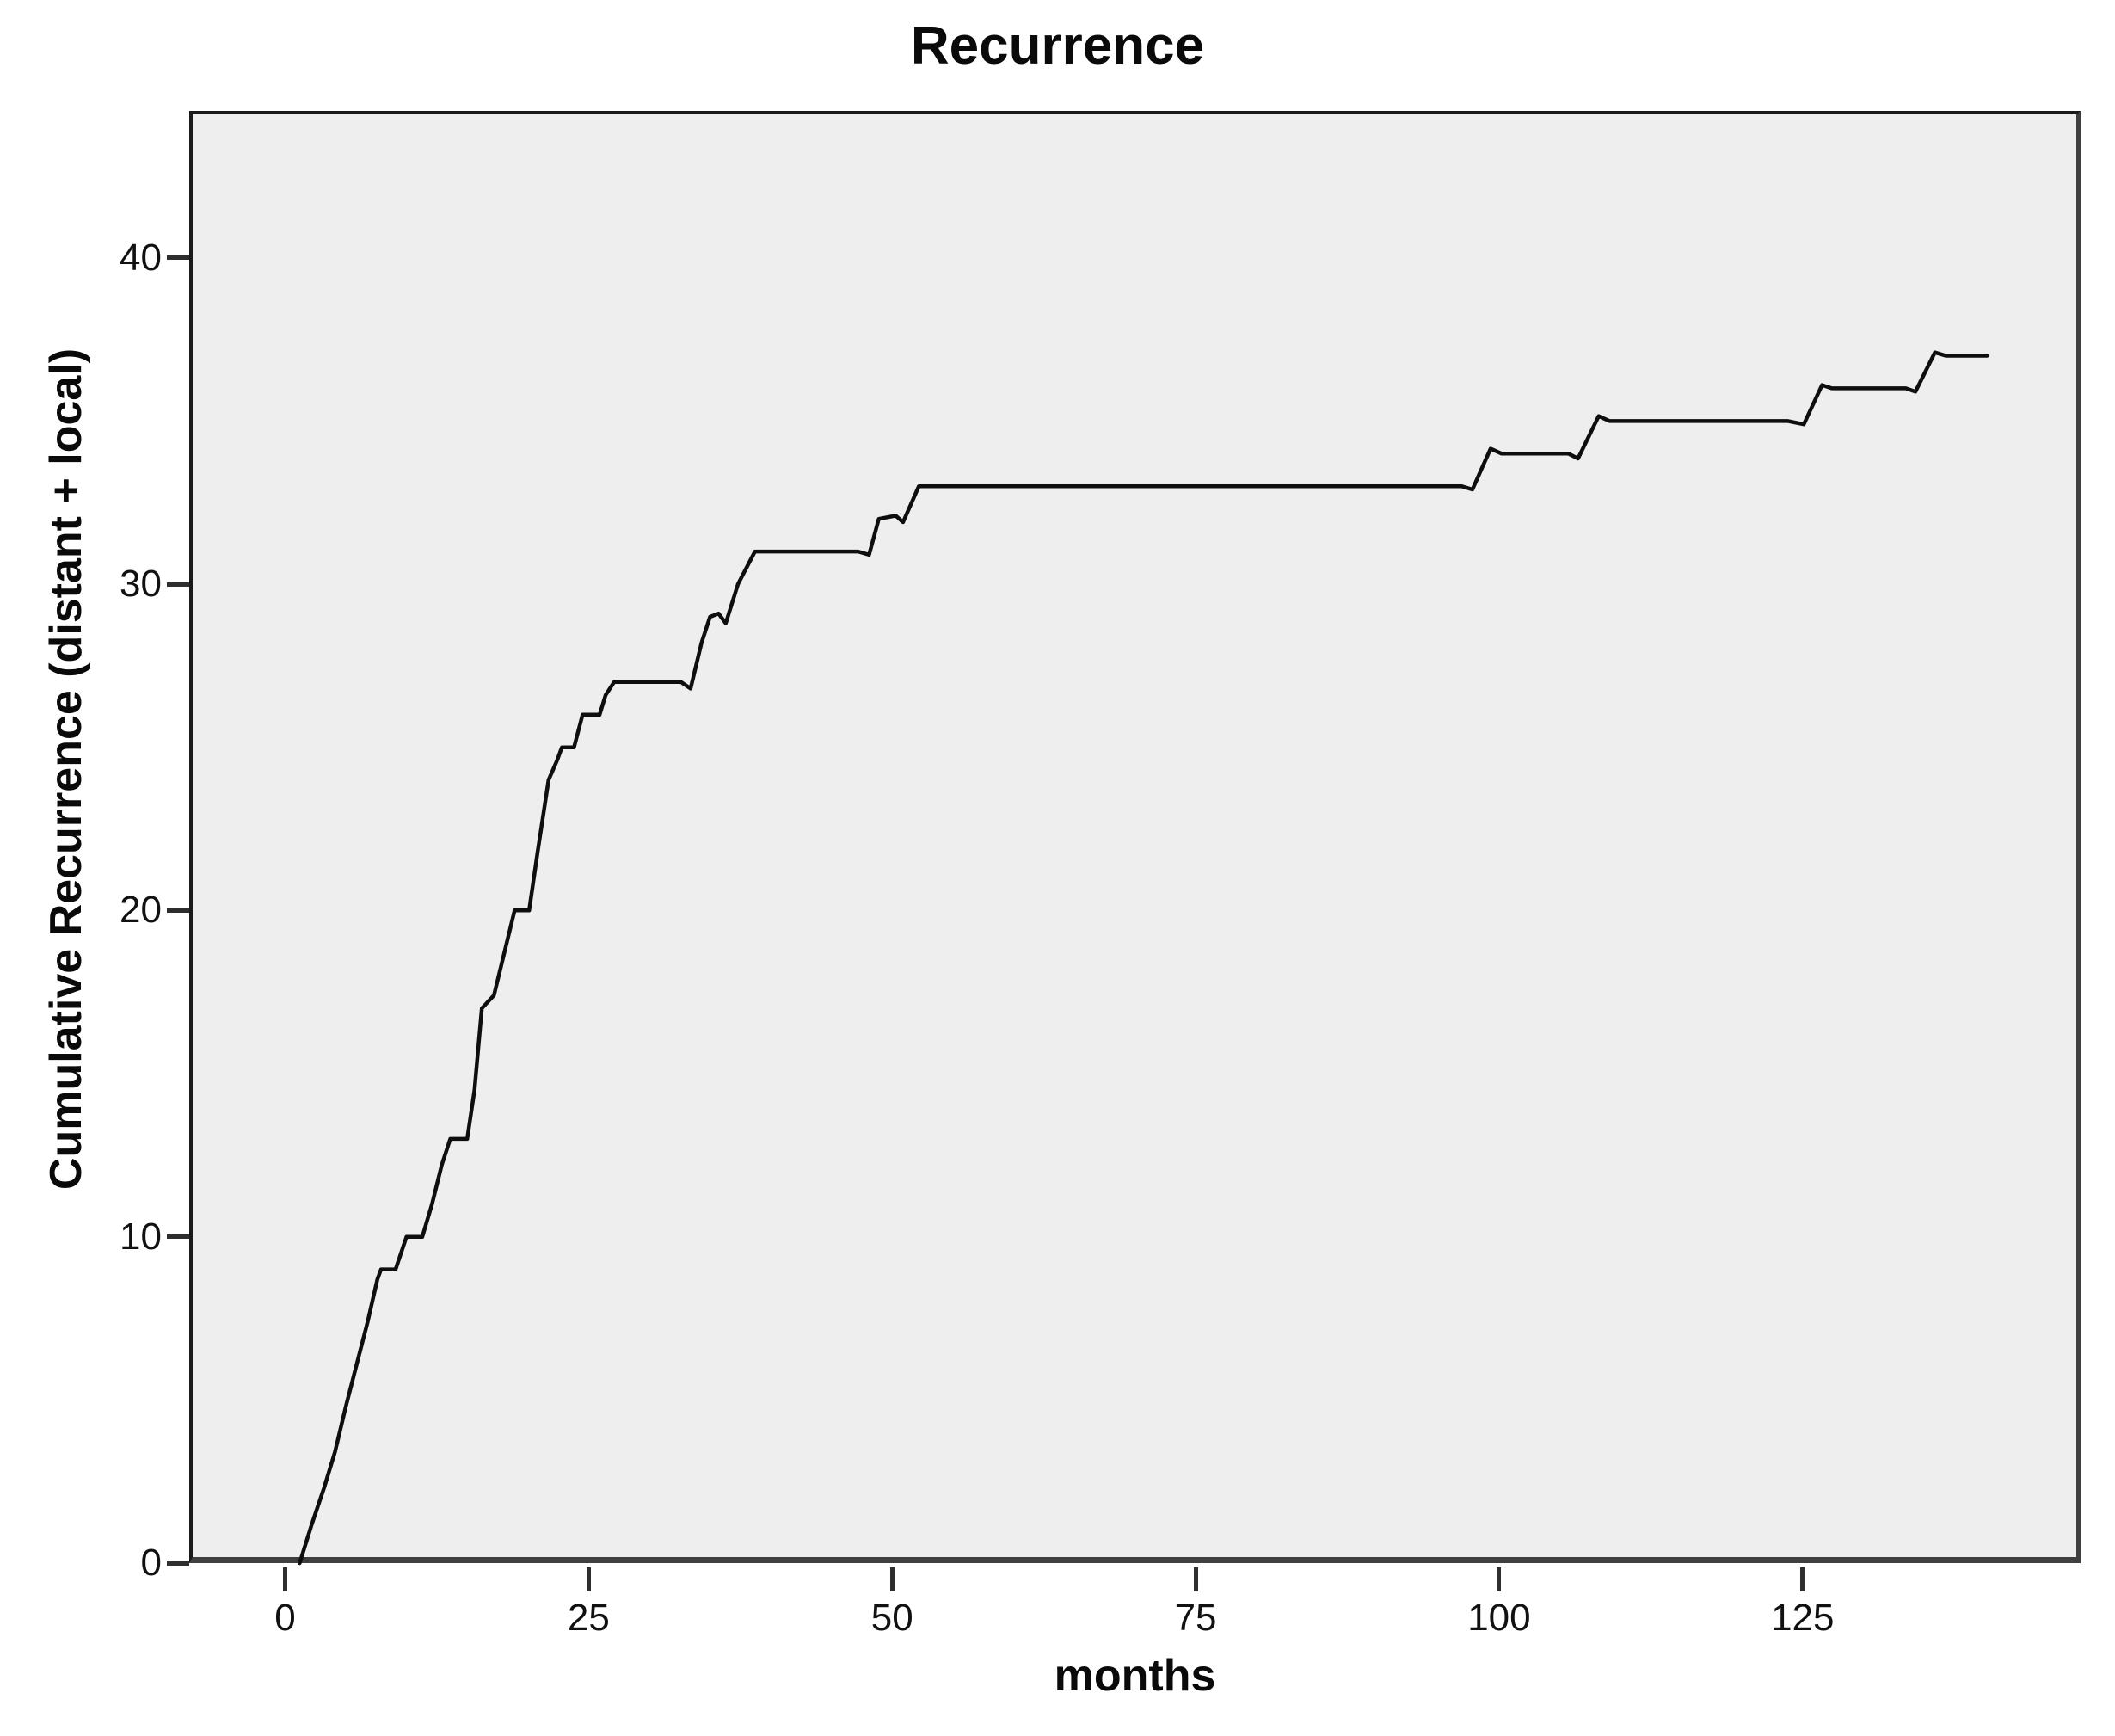 Image resolution: width=2115 pixels, height=1736 pixels. Describe the element at coordinates (1195, 1618) in the screenshot. I see `x-tick-label: 75` at that location.